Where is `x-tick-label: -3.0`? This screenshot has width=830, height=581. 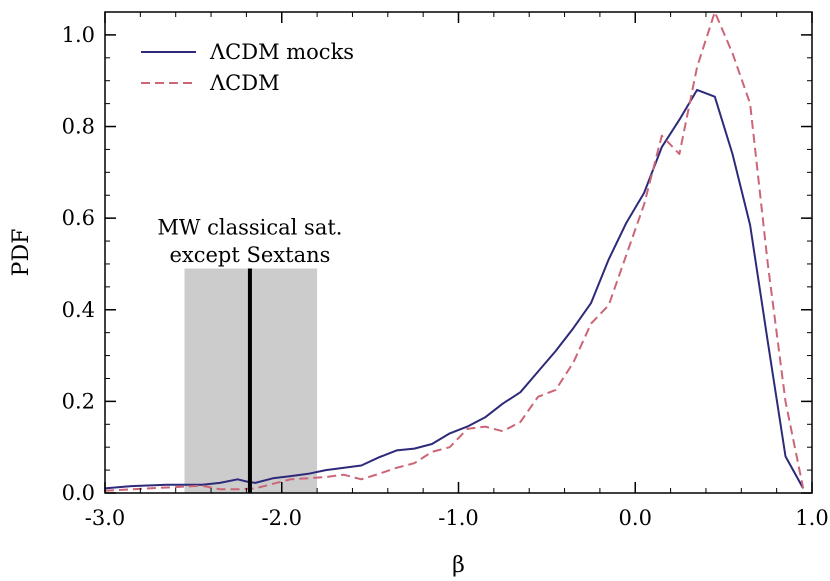
x-tick-label: -3.0 is located at coordinates (105, 518).